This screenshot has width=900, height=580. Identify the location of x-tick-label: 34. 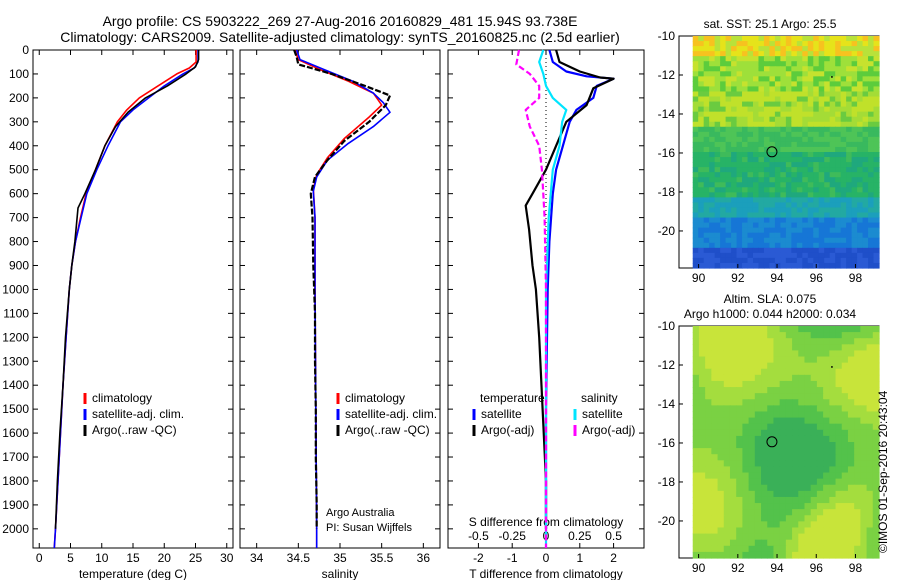
(257, 558).